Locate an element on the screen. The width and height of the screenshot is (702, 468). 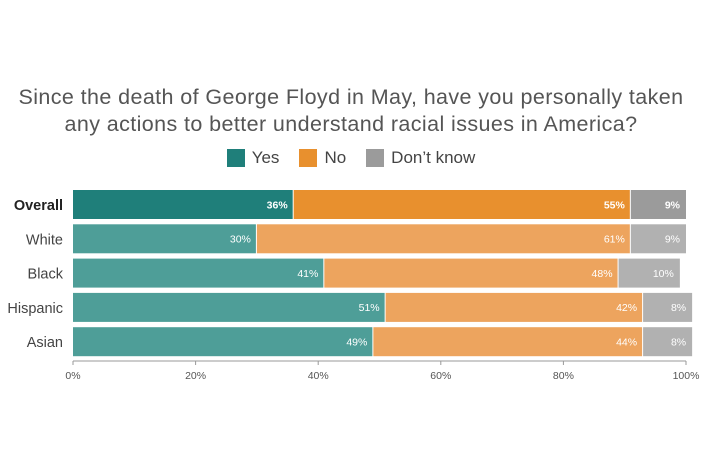
data-label-no-white: 61% is located at coordinates (614, 240).